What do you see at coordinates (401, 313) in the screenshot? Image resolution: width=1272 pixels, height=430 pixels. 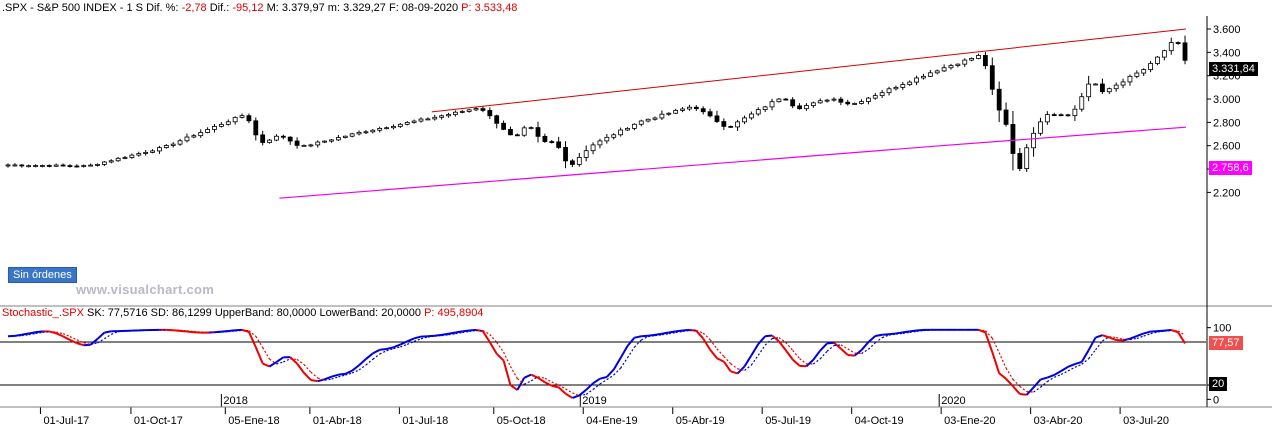 I see `lower-band-value: 20,0000` at bounding box center [401, 313].